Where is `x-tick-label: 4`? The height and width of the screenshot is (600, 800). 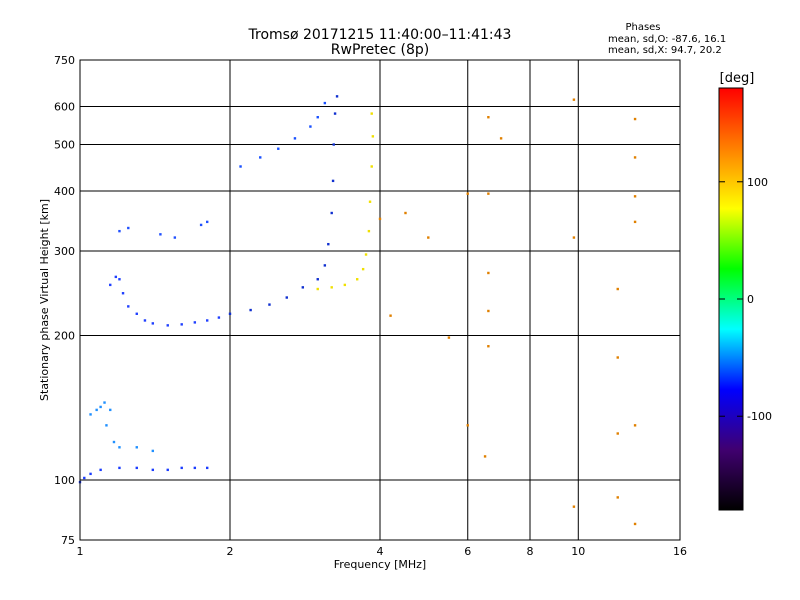 x-tick-label: 4 is located at coordinates (380, 551).